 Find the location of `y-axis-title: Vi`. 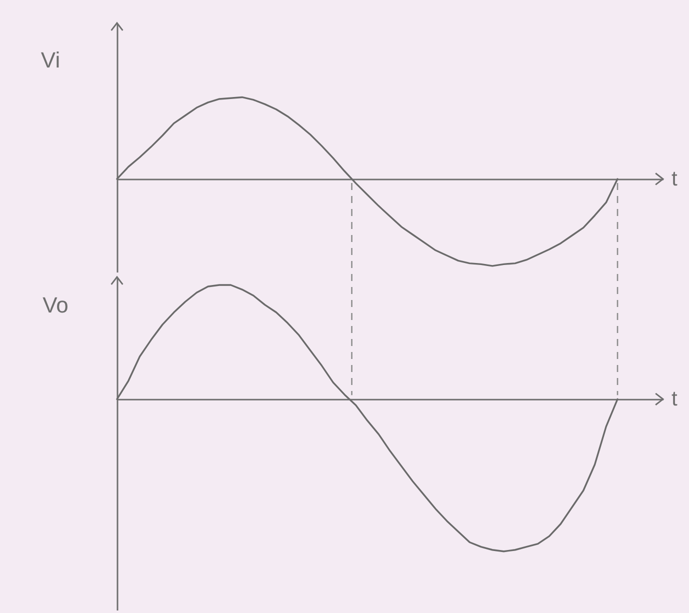

y-axis-title: Vi is located at coordinates (50, 60).